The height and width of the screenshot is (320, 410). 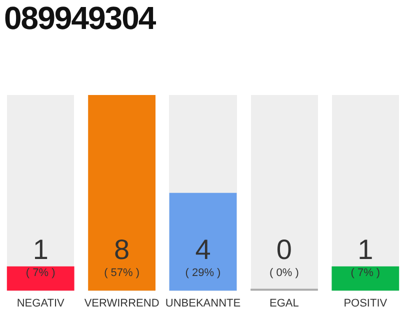 What do you see at coordinates (203, 249) in the screenshot?
I see `data-label: 4` at bounding box center [203, 249].